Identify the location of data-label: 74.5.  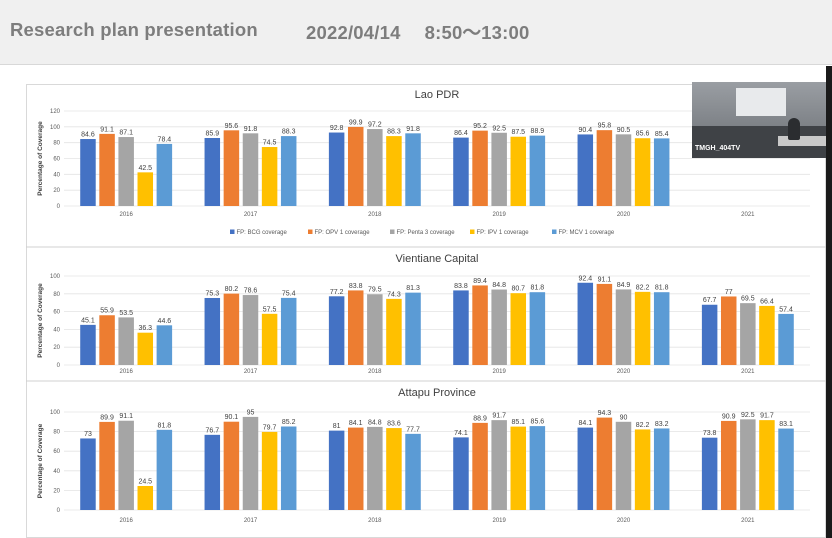
(270, 143).